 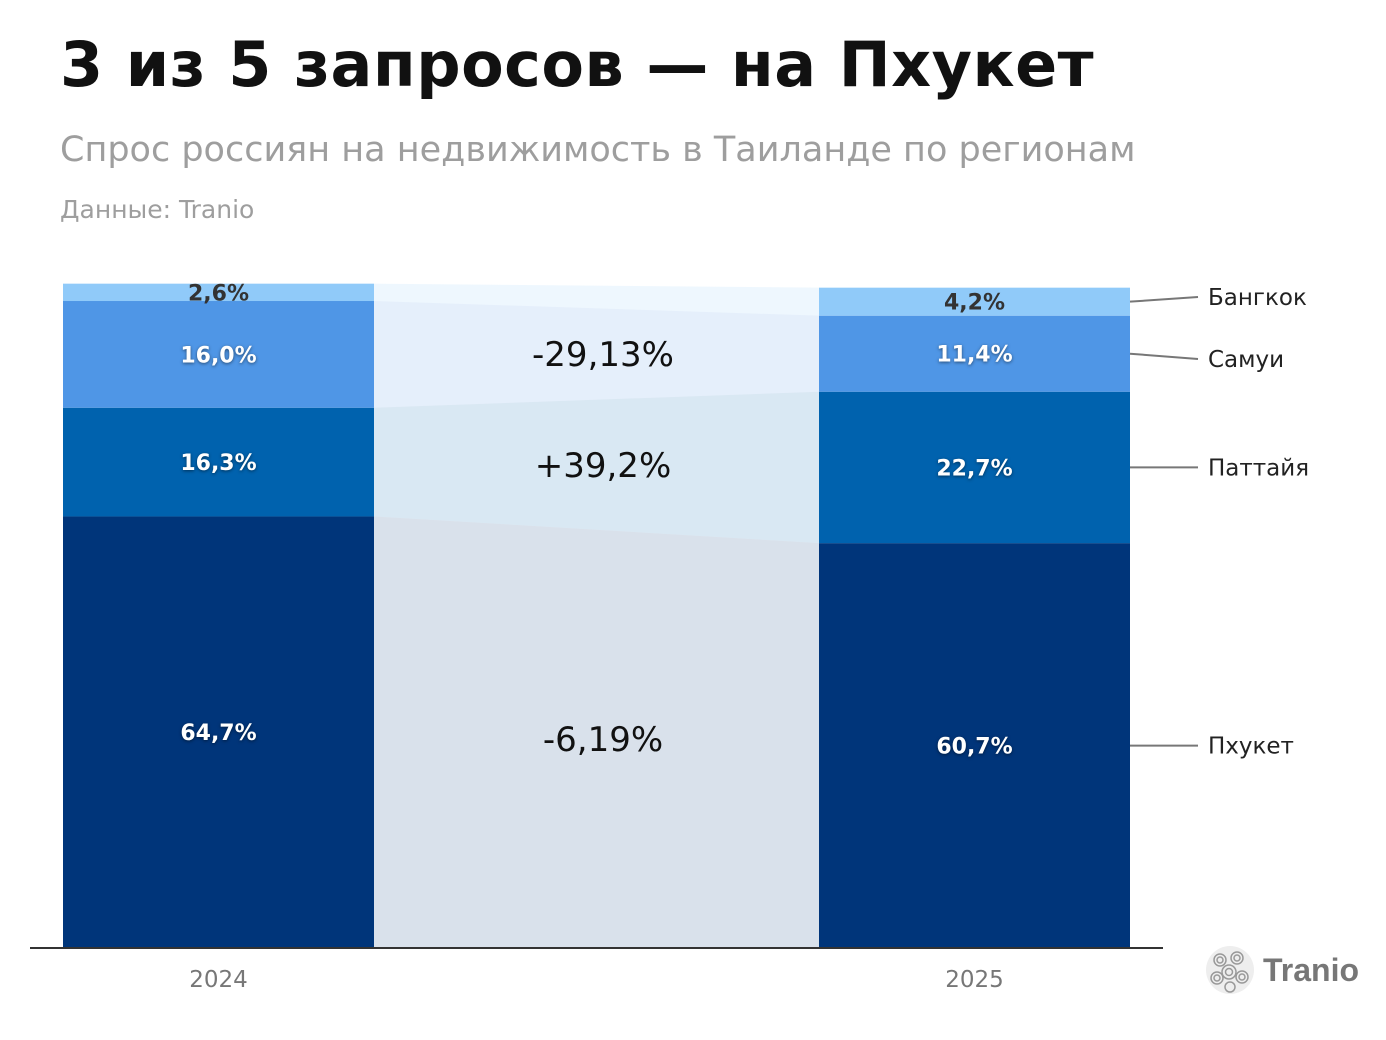 I want to click on logo-swirl-icon, so click(x=1230, y=970).